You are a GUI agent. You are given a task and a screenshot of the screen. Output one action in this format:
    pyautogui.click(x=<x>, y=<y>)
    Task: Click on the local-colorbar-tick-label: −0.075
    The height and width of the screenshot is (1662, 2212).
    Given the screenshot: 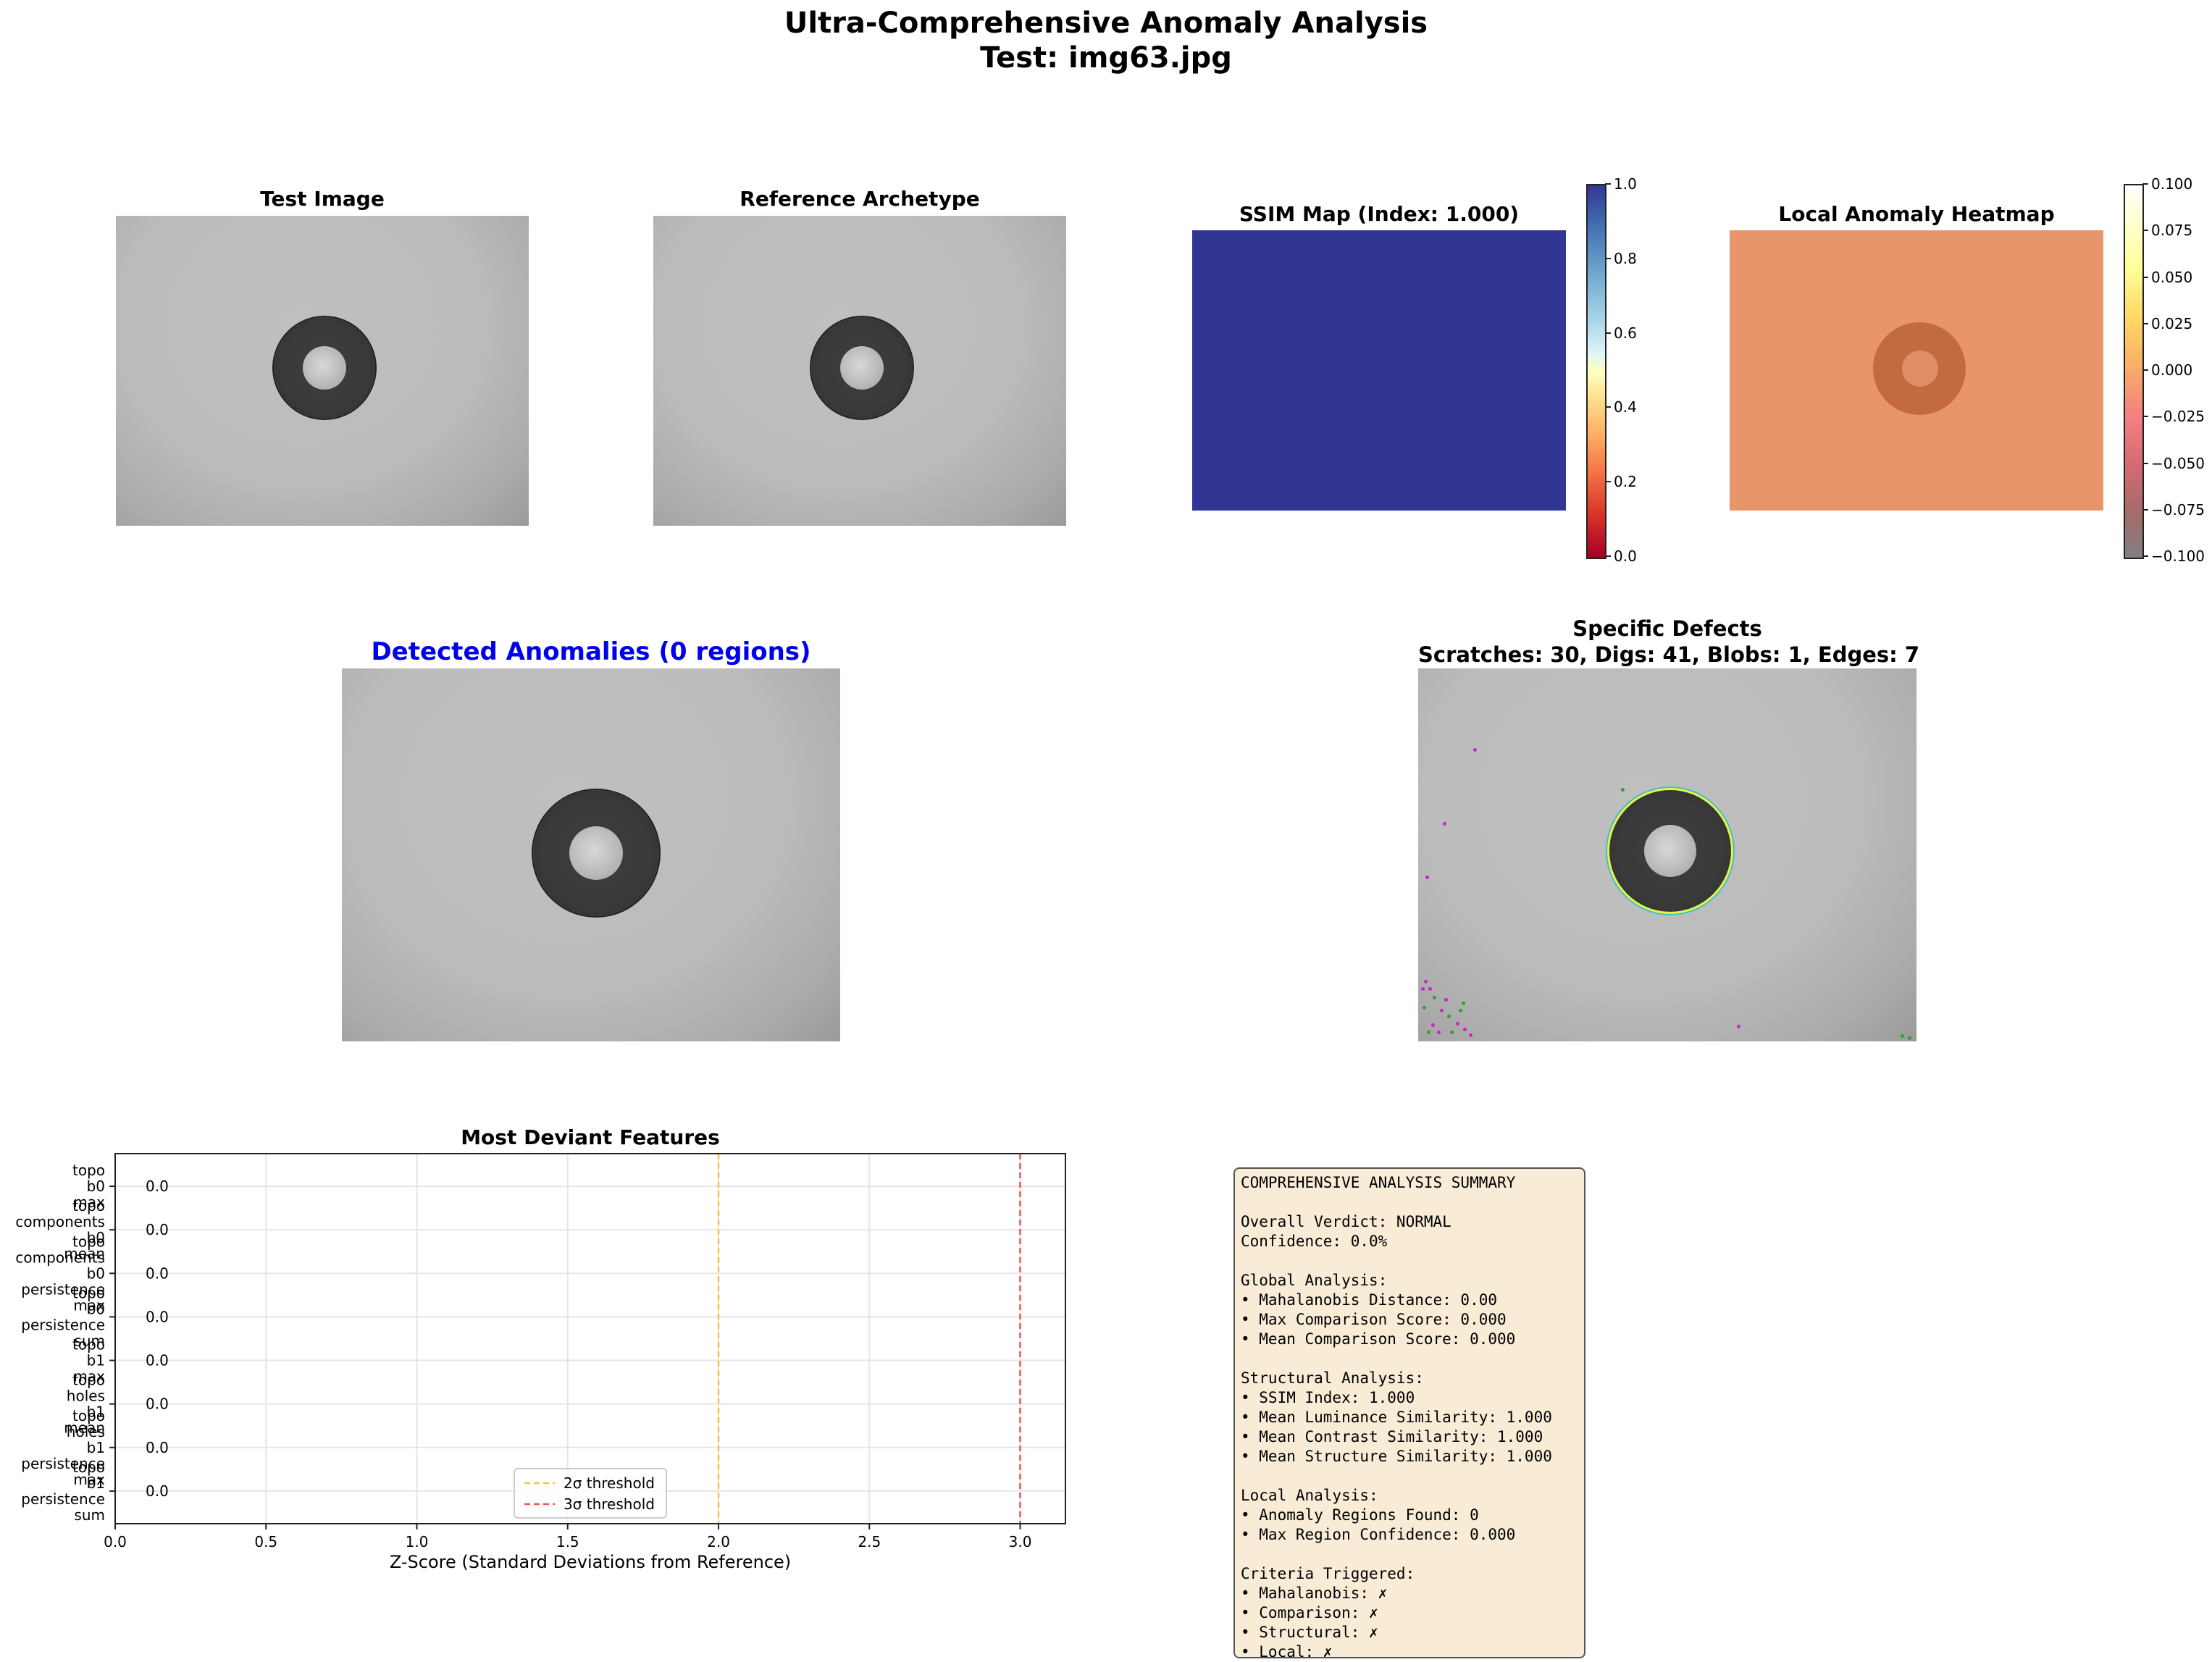 What is the action you would take?
    pyautogui.click(x=2178, y=509)
    